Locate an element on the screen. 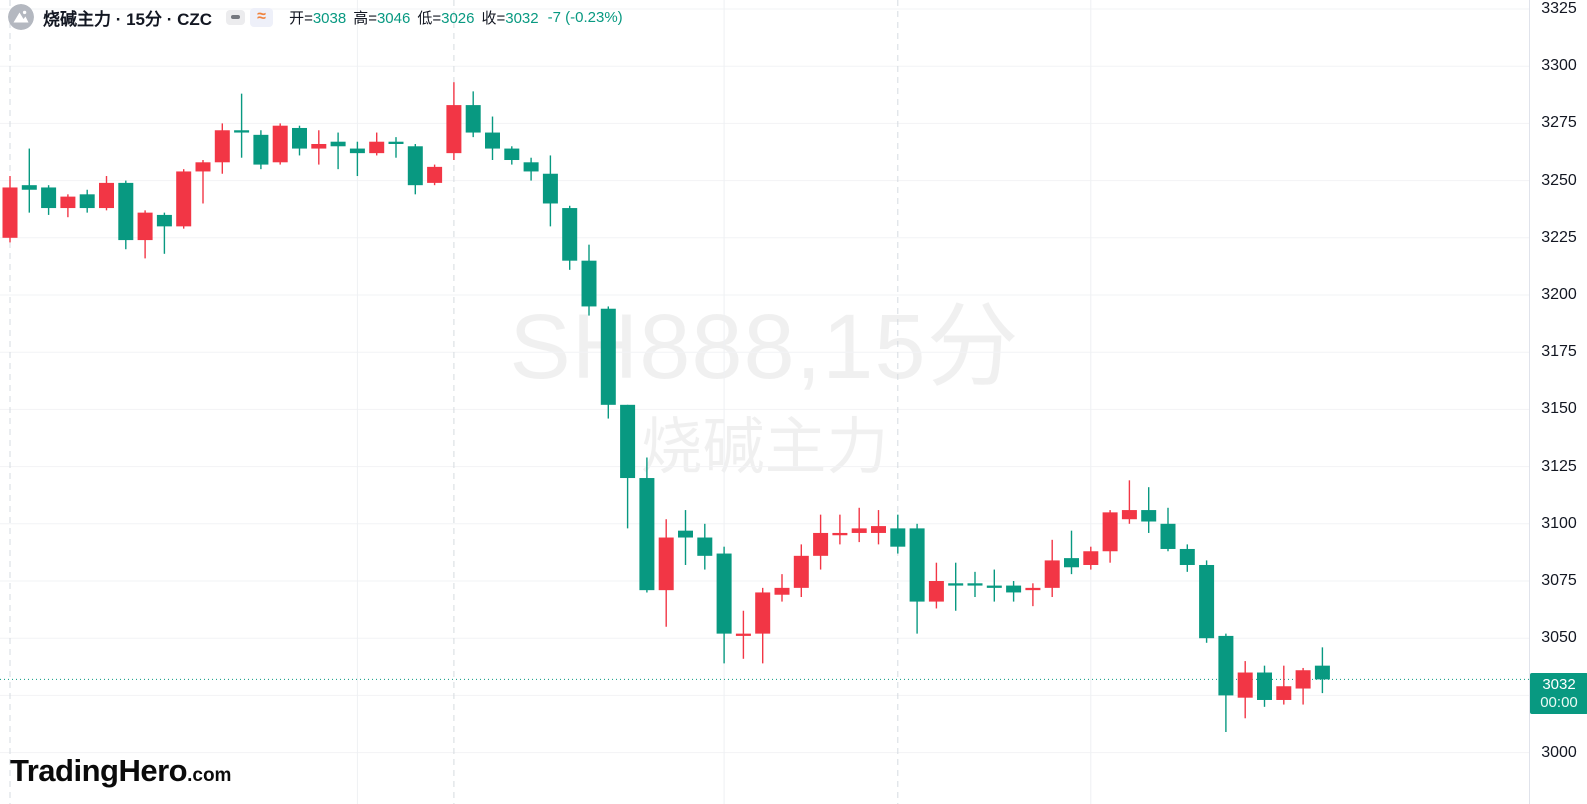 Image resolution: width=1587 pixels, height=804 pixels. approx-button: ≈ is located at coordinates (262, 17).